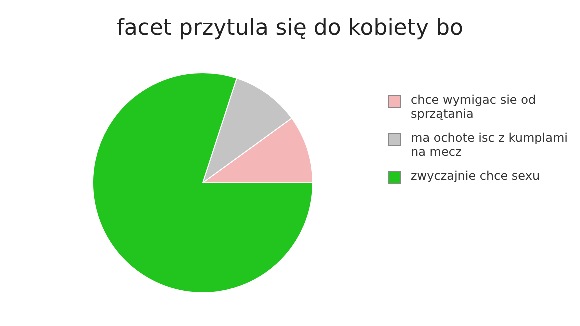 The height and width of the screenshot is (326, 580). What do you see at coordinates (489, 145) in the screenshot?
I see `legend-label: ma ochote isc z kumplami na mecz` at bounding box center [489, 145].